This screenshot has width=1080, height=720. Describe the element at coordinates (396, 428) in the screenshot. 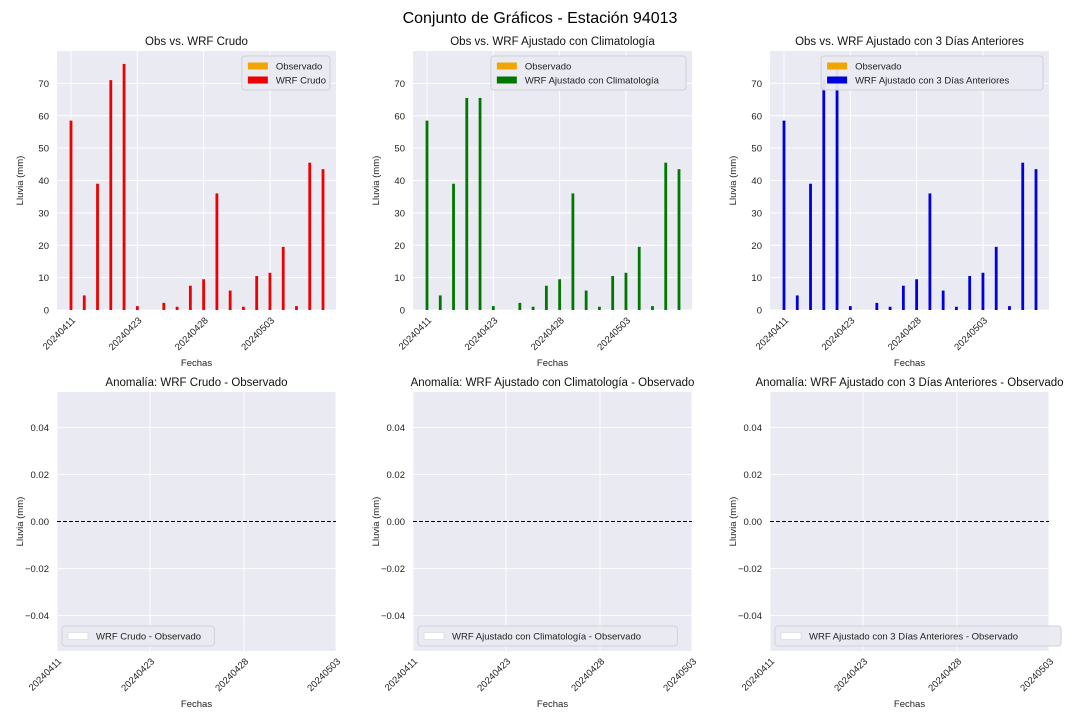

I see `y-tick-label: 0.04` at that location.